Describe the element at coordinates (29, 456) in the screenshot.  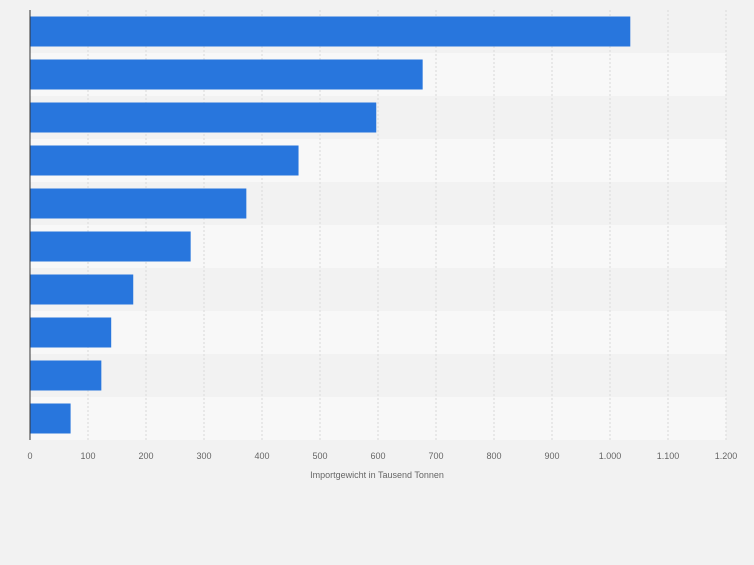
I see `x-tick-label: 0` at that location.